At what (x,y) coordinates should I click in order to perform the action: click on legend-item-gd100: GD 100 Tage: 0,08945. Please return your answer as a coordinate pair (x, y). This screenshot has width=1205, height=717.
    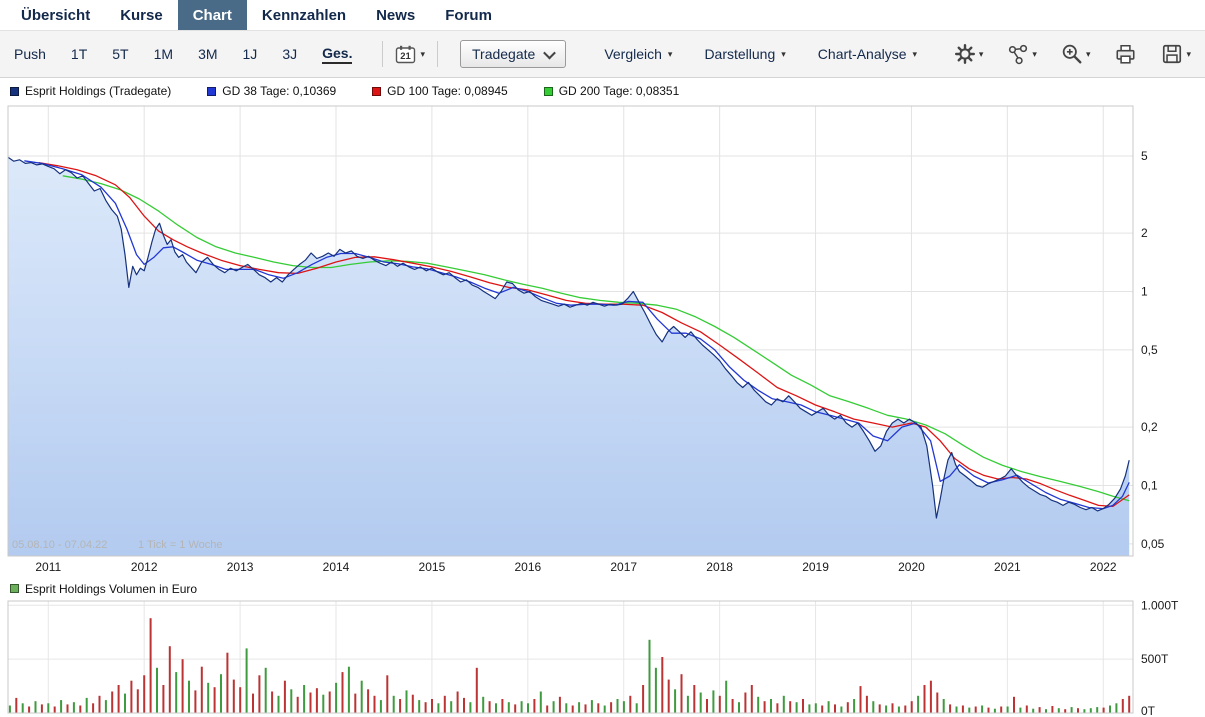
    Looking at the image, I should click on (440, 91).